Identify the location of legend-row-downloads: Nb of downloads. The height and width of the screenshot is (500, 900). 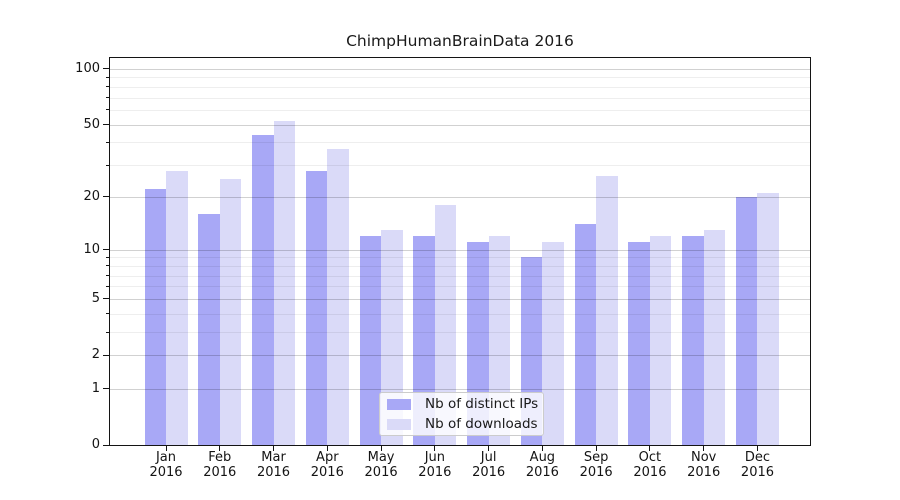
(465, 424).